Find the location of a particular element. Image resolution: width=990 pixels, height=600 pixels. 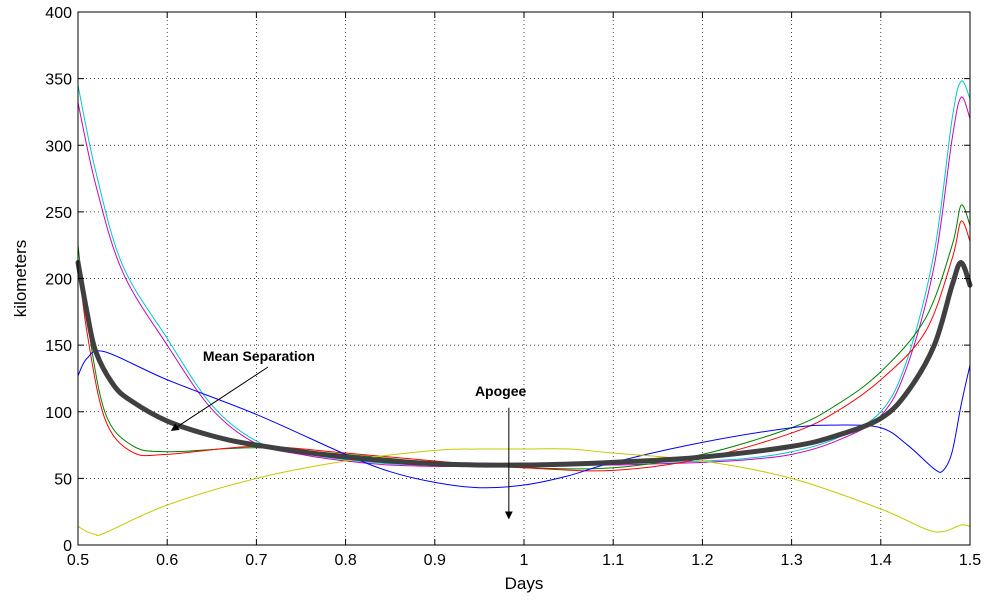

y-tick-label: 400 is located at coordinates (58, 13).